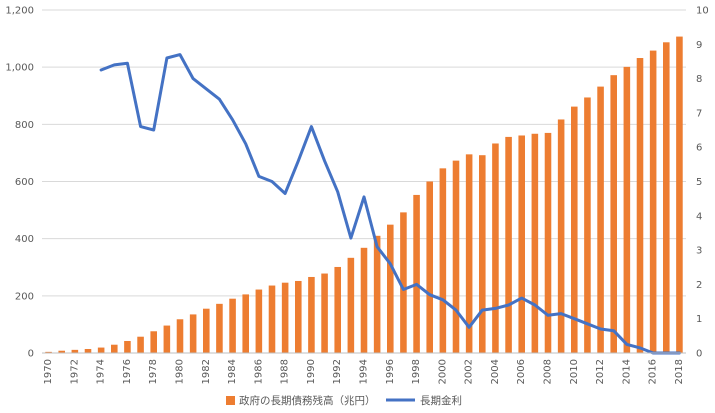  Describe the element at coordinates (206, 371) in the screenshot. I see `x-axis-tick-label: 1982` at that location.